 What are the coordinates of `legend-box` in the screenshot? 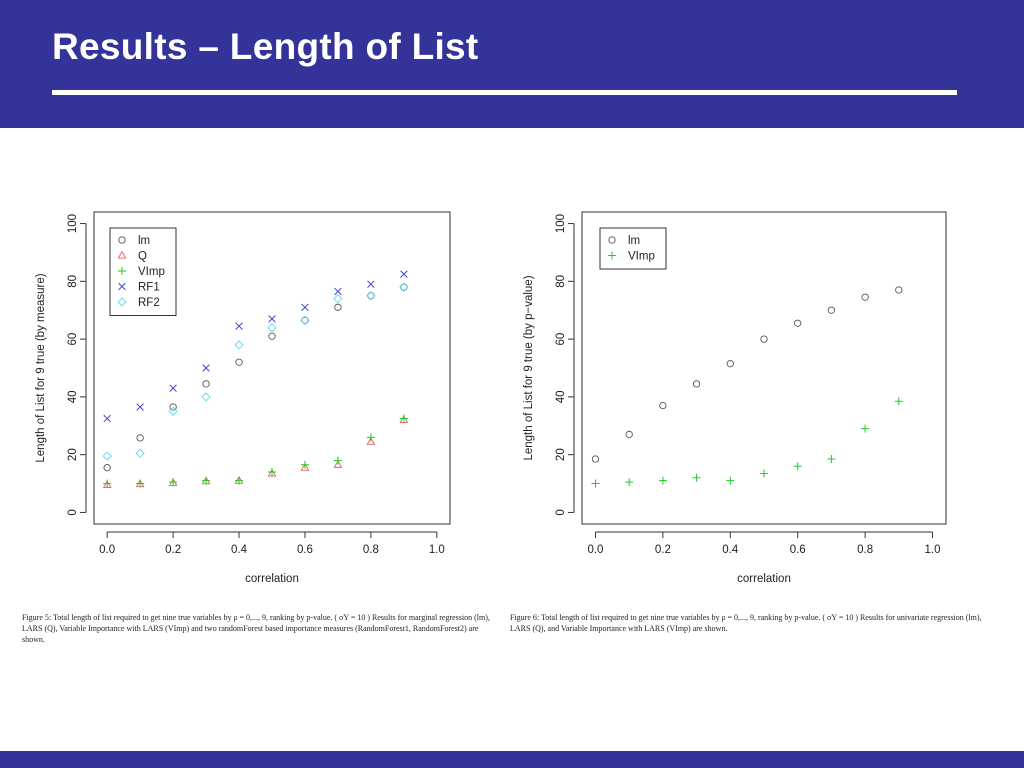 It's located at (633, 248).